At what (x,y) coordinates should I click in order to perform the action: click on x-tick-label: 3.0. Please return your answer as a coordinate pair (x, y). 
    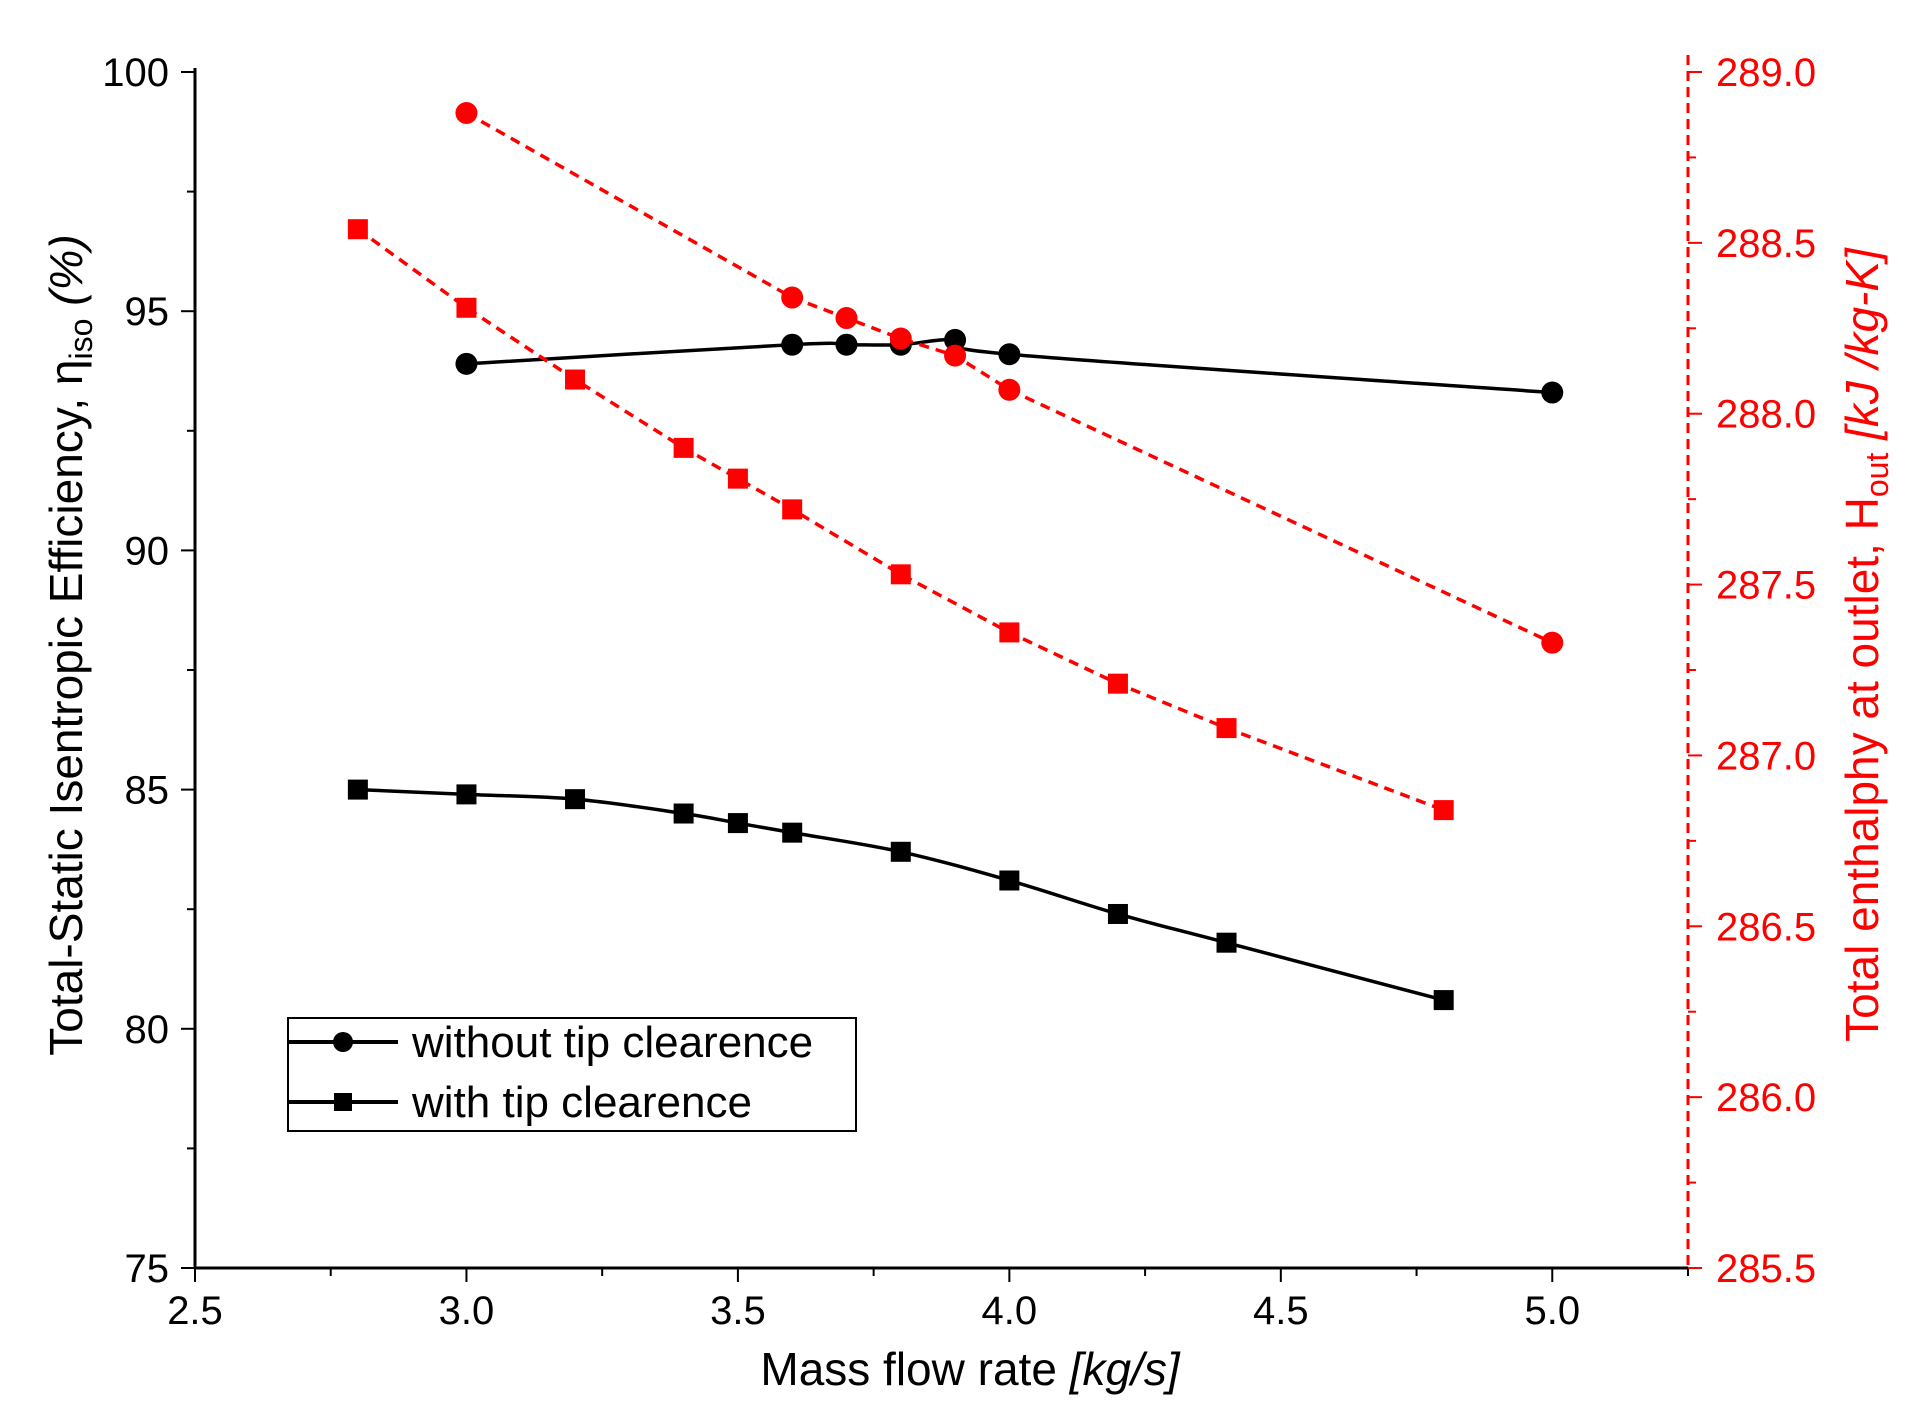
    Looking at the image, I should click on (467, 1311).